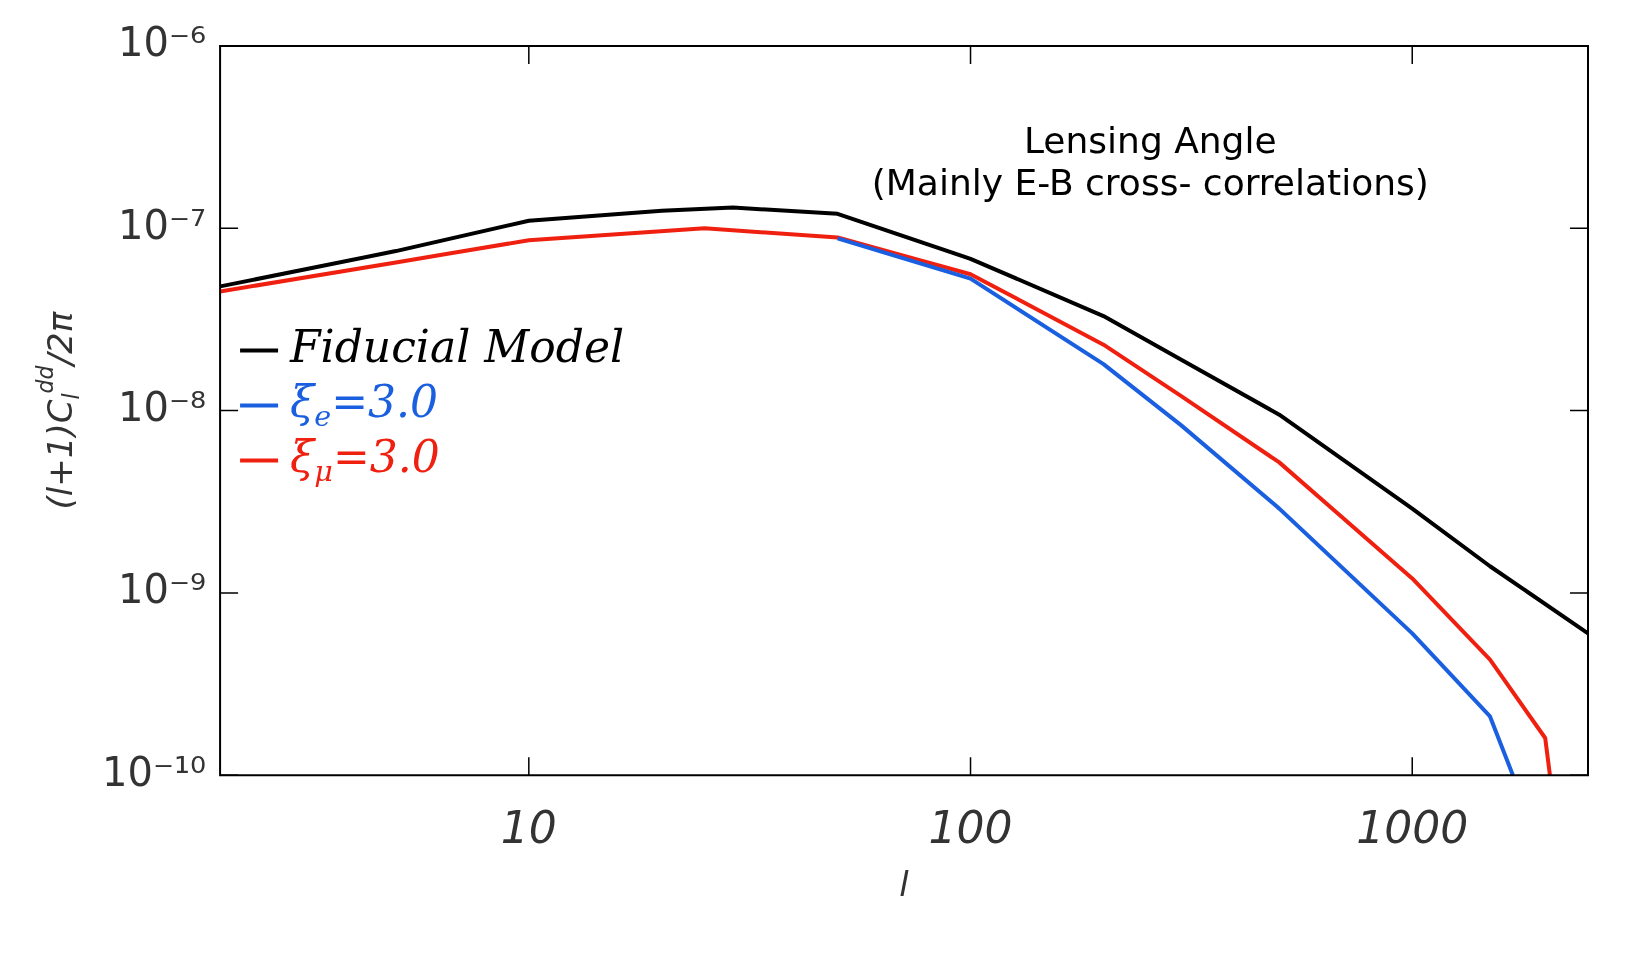 The image size is (1636, 977). I want to click on x-tick-label: 100, so click(970, 828).